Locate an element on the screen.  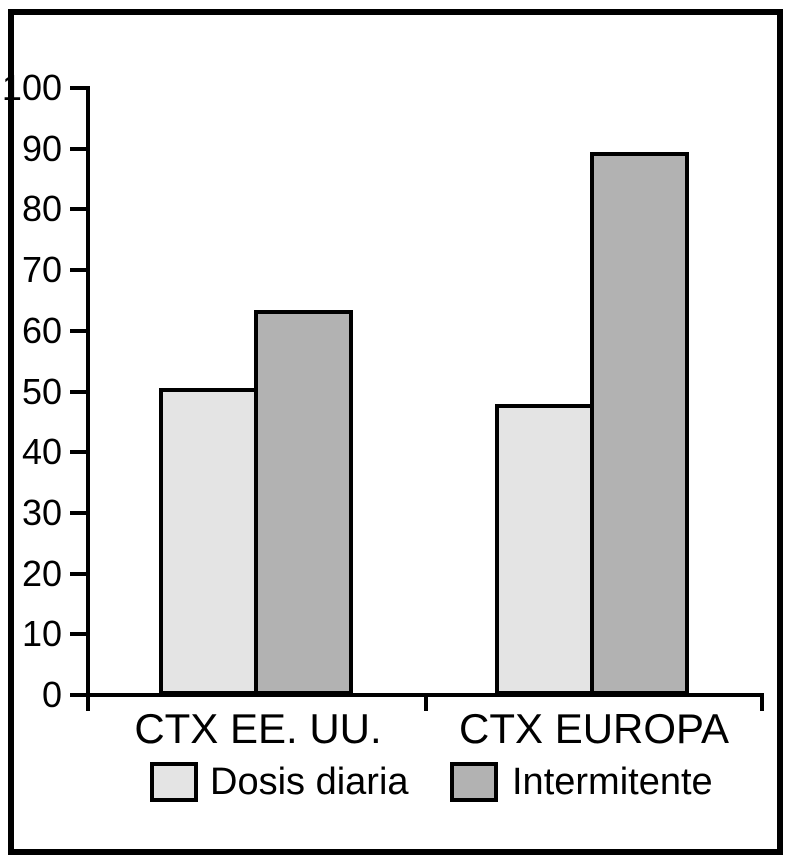
y-tick-label: 0 is located at coordinates (51, 694).